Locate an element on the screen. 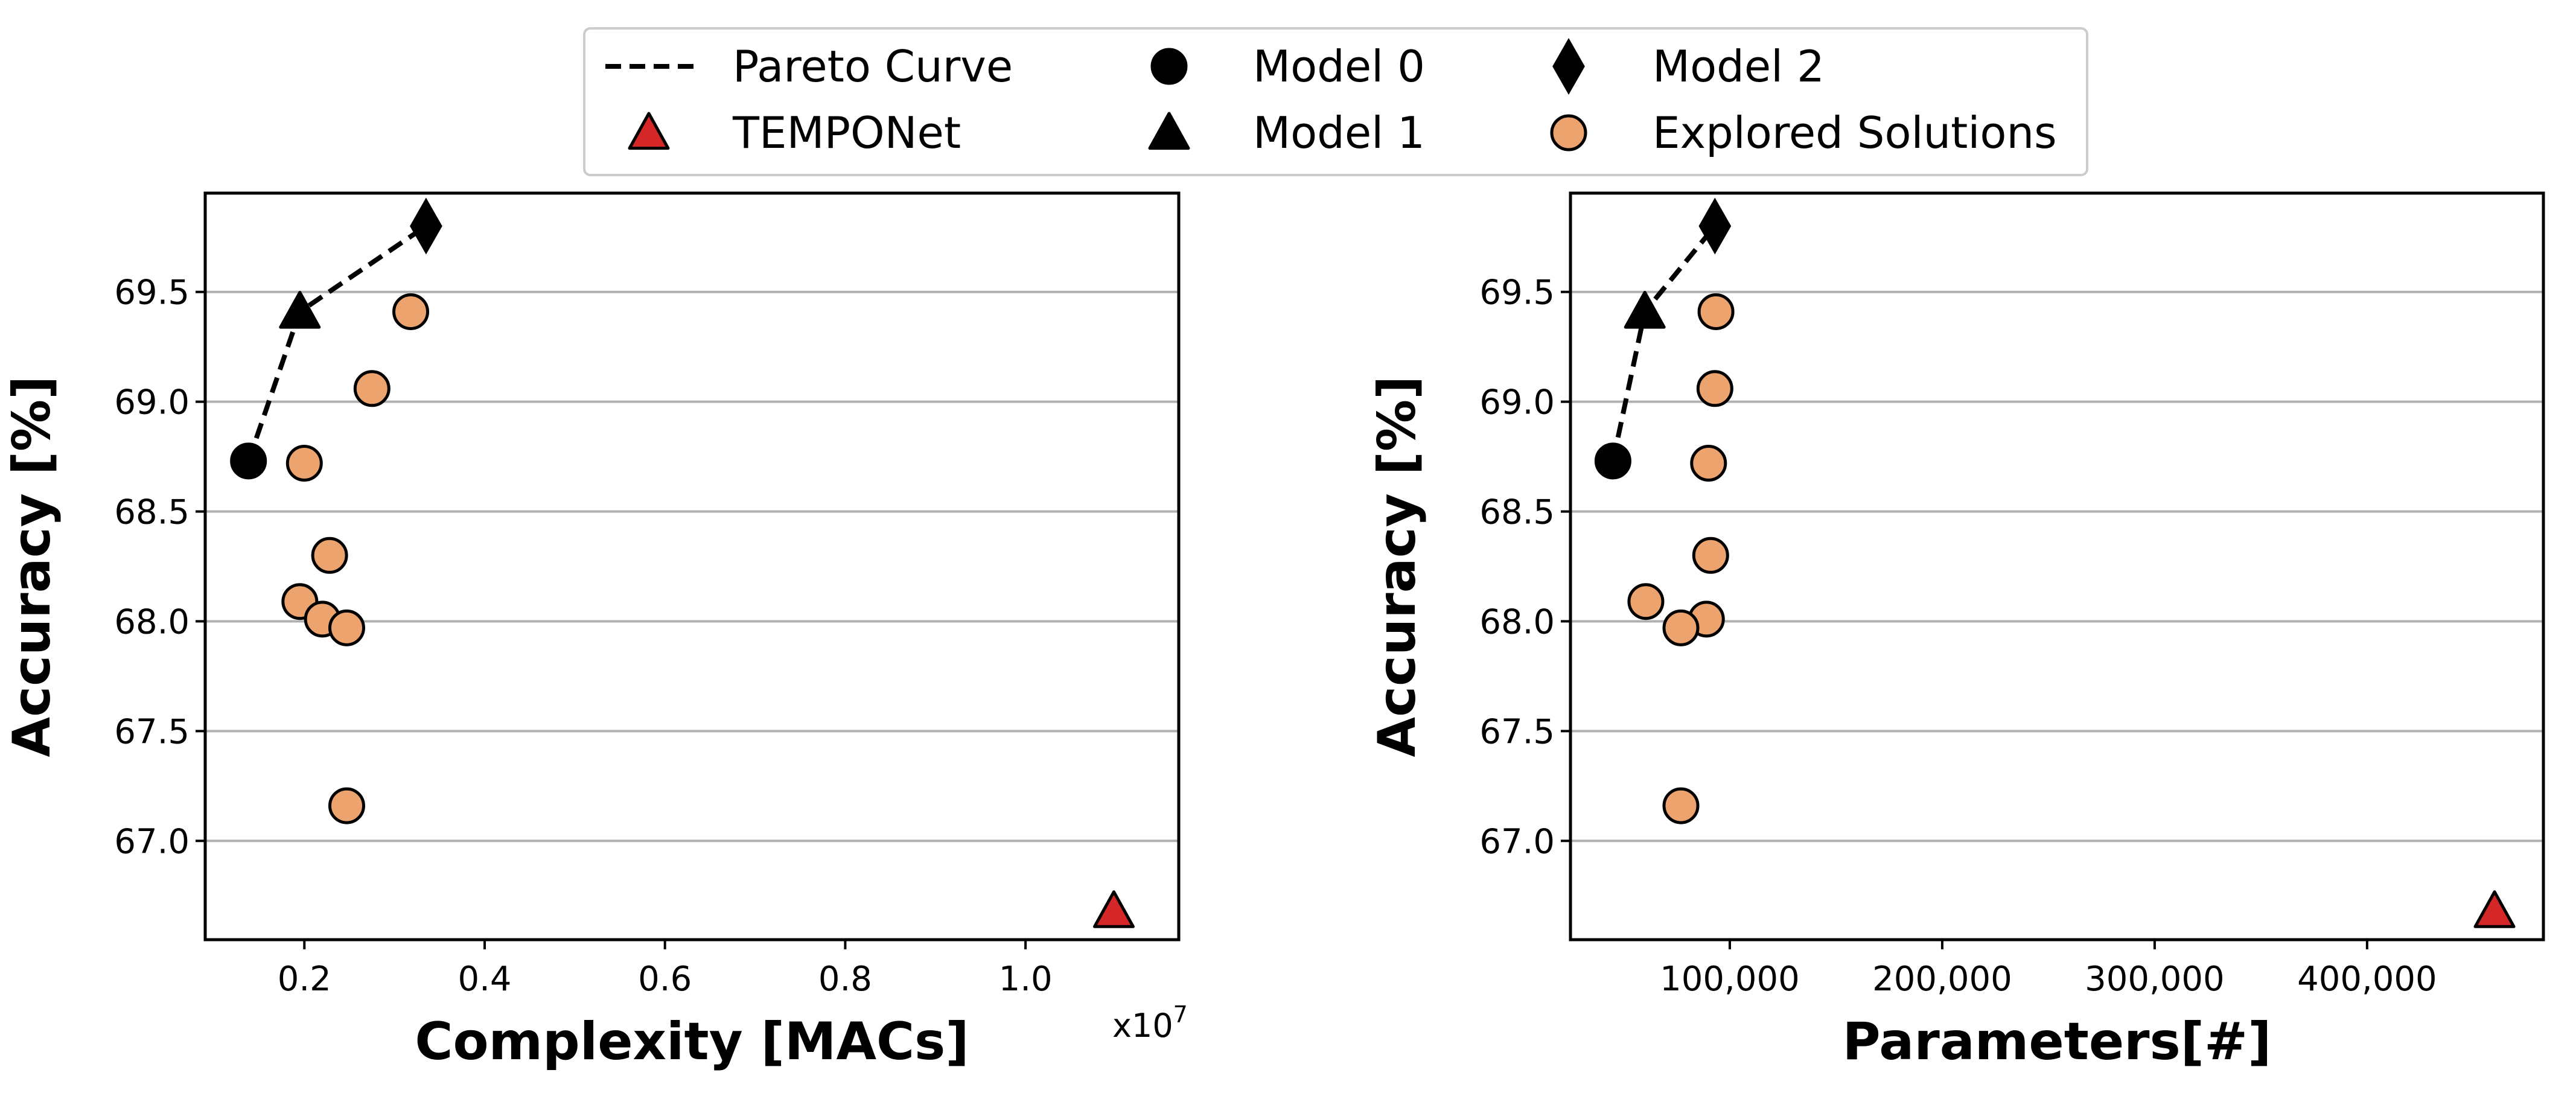  legend-label-model-2: Model 2 is located at coordinates (1739, 66).